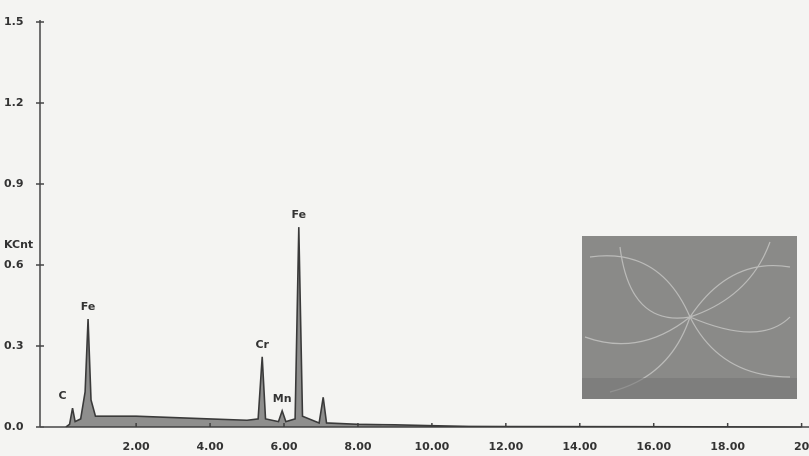  What do you see at coordinates (262, 344) in the screenshot?
I see `peak-label: Cr` at bounding box center [262, 344].